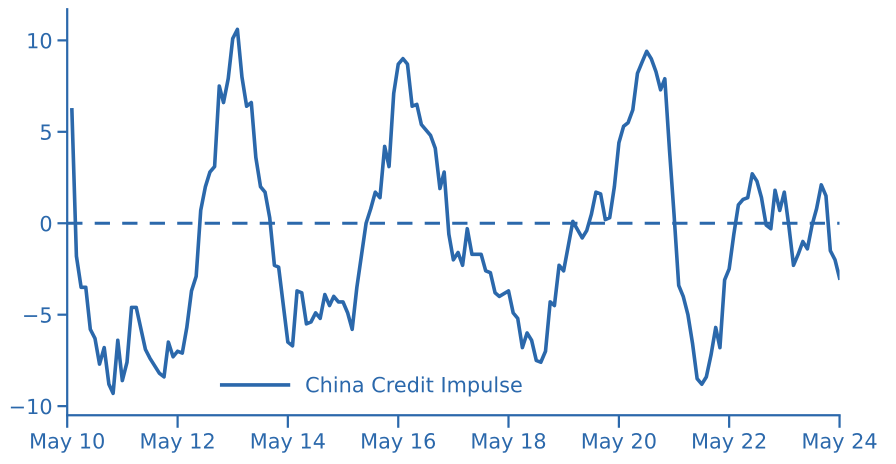 This screenshot has width=896, height=464. What do you see at coordinates (729, 443) in the screenshot?
I see `x-tick-label: May 22` at bounding box center [729, 443].